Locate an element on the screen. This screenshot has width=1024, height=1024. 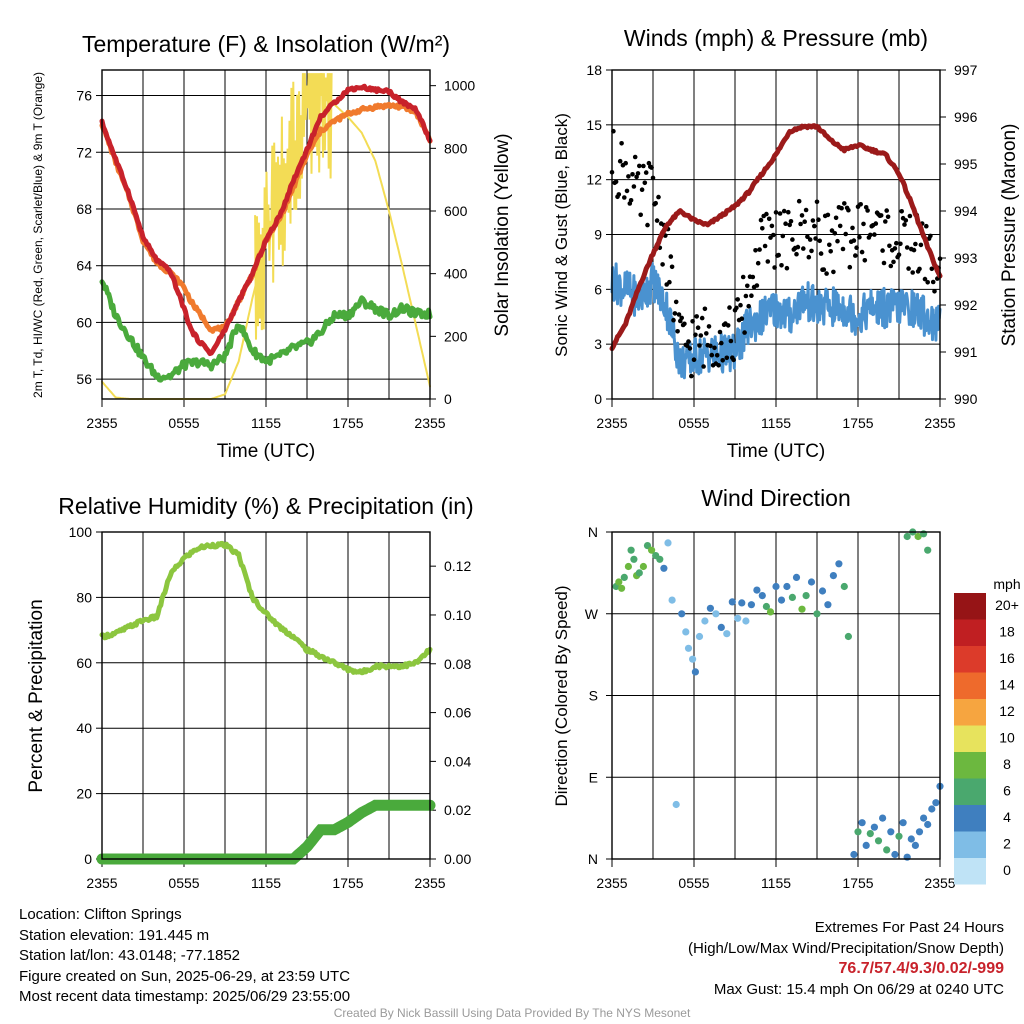
y-tick-label-right: 996 is located at coordinates (966, 117).